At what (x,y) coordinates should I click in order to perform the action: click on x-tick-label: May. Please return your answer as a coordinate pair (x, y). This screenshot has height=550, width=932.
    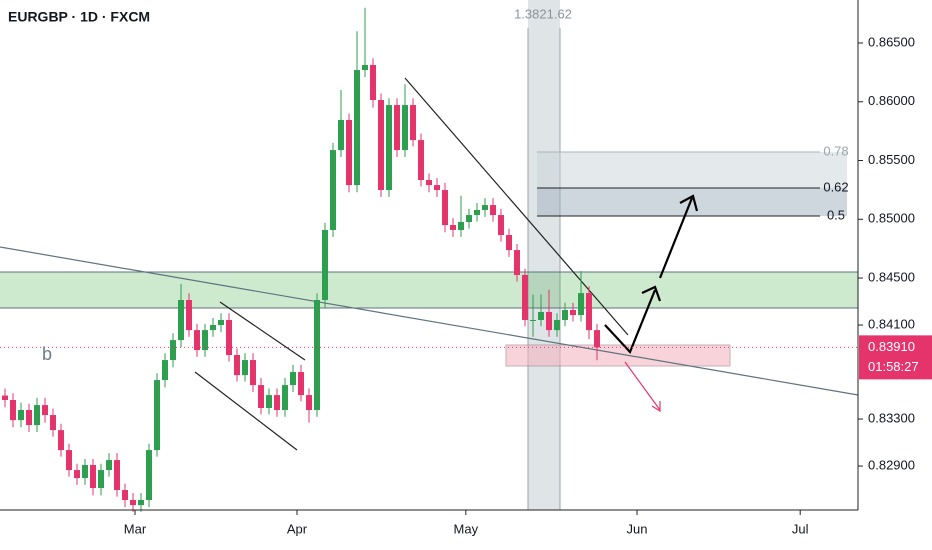
    Looking at the image, I should click on (466, 528).